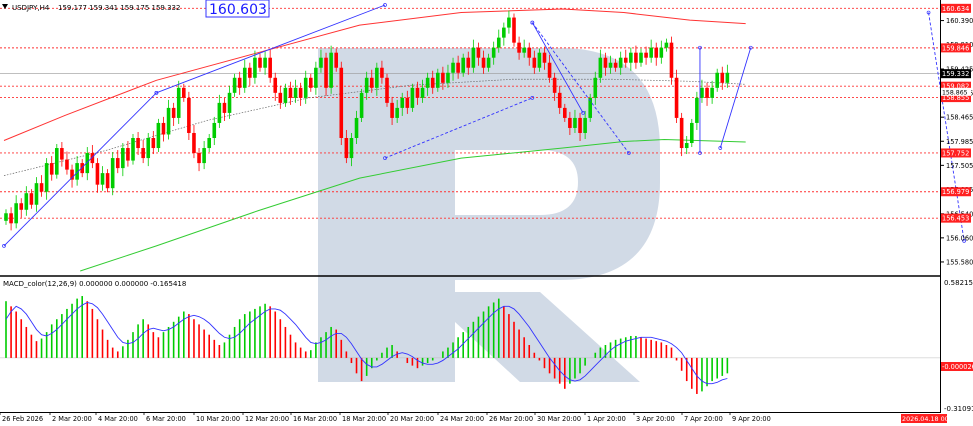 Image resolution: width=973 pixels, height=426 pixels. I want to click on big-price-box, so click(237, 9).